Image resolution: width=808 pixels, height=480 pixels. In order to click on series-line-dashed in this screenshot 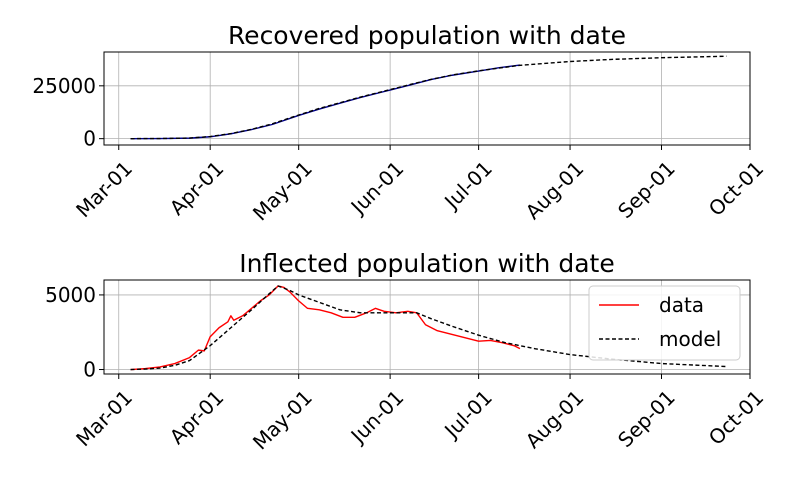, I will do `click(428, 97)`.